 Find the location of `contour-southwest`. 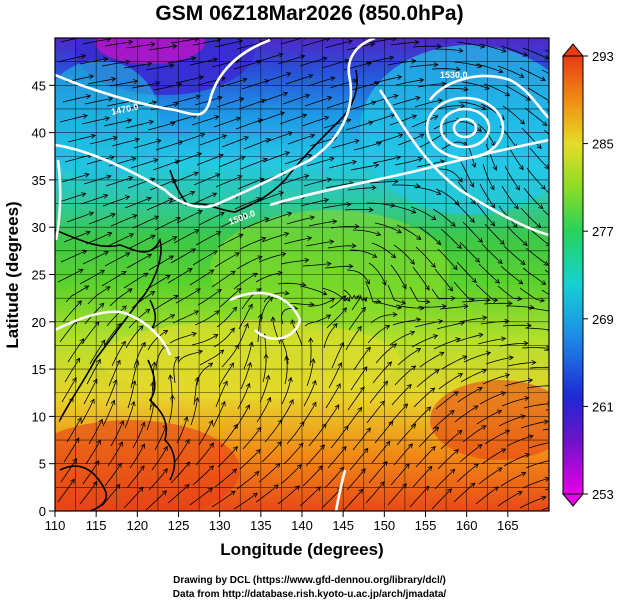

contour-southwest is located at coordinates (113, 333).